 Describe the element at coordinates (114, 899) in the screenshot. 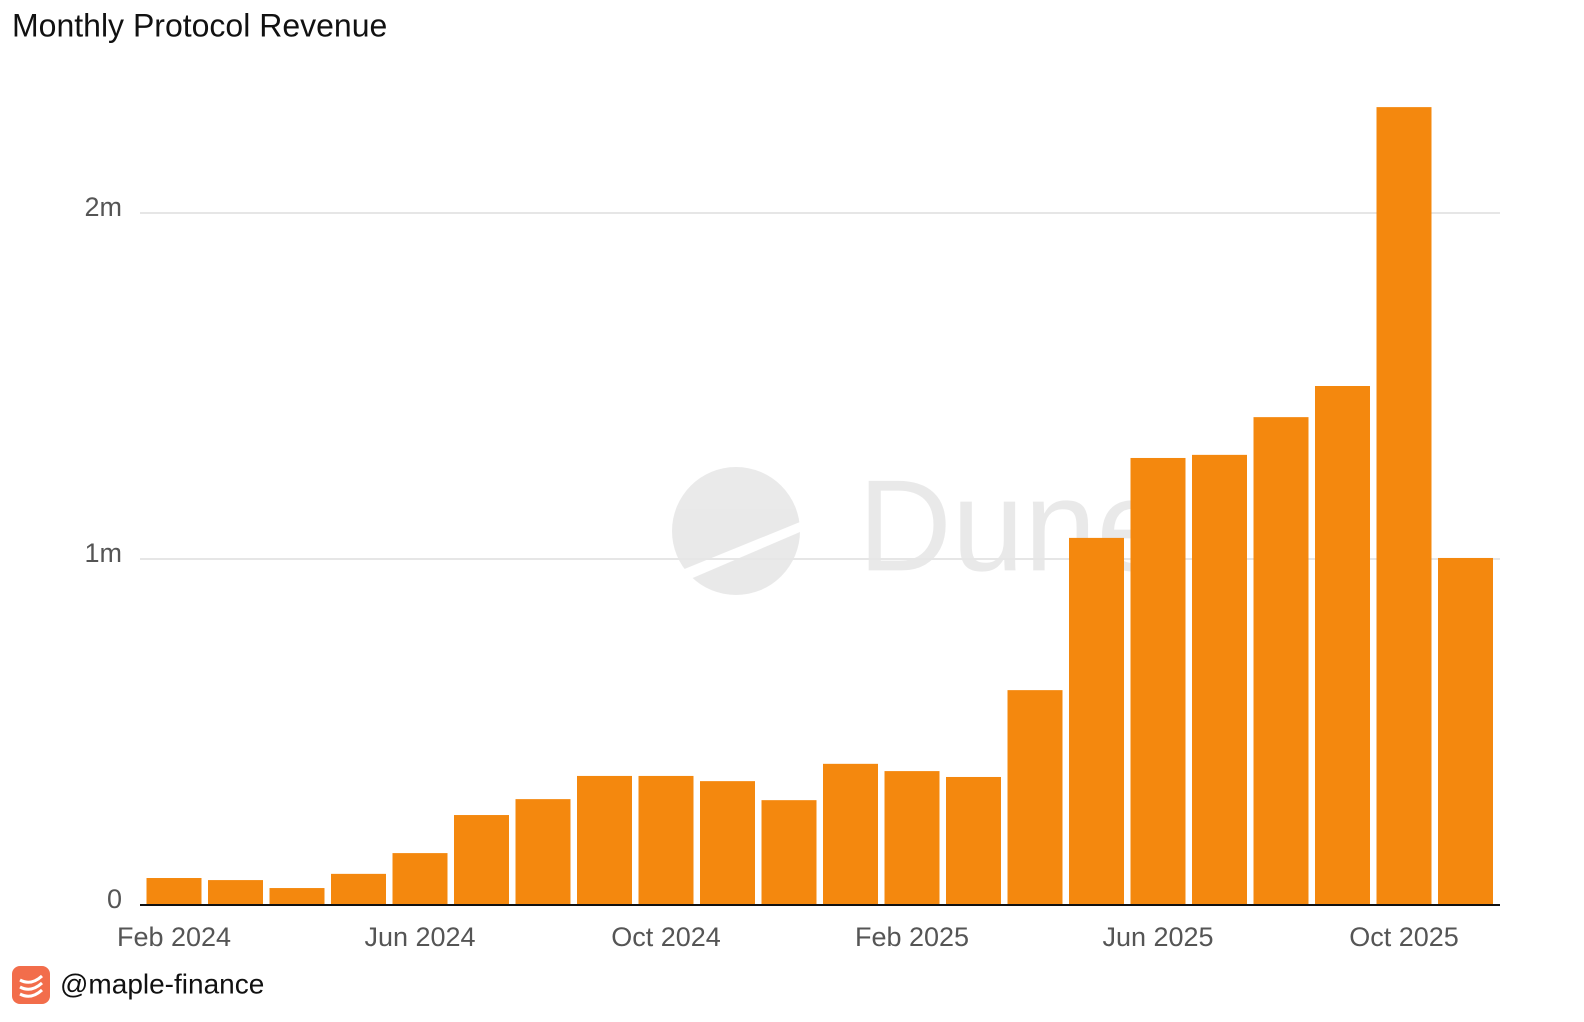

I see `y-tick-label: 0` at that location.